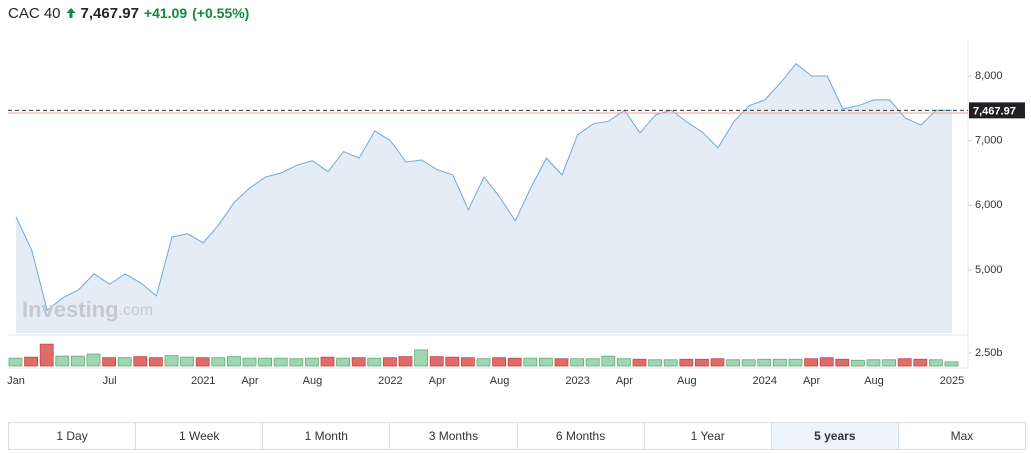 The image size is (1031, 454). Describe the element at coordinates (581, 436) in the screenshot. I see `range-button: 6 Months` at that location.